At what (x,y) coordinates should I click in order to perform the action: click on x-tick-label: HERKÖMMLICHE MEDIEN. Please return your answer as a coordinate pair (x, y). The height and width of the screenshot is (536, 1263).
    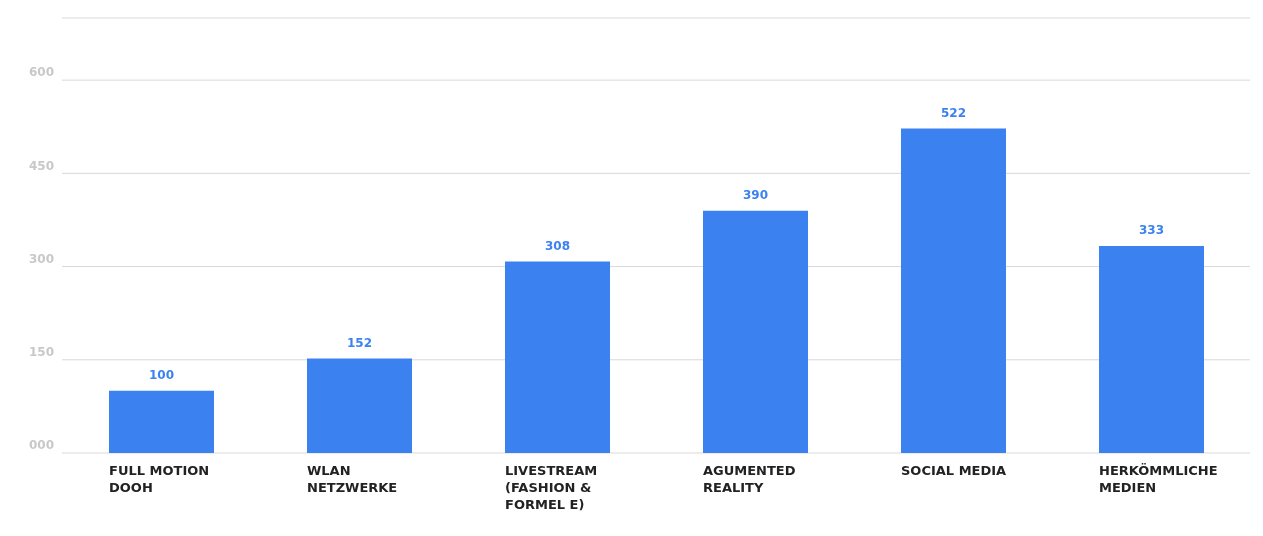
    Looking at the image, I should click on (1158, 479).